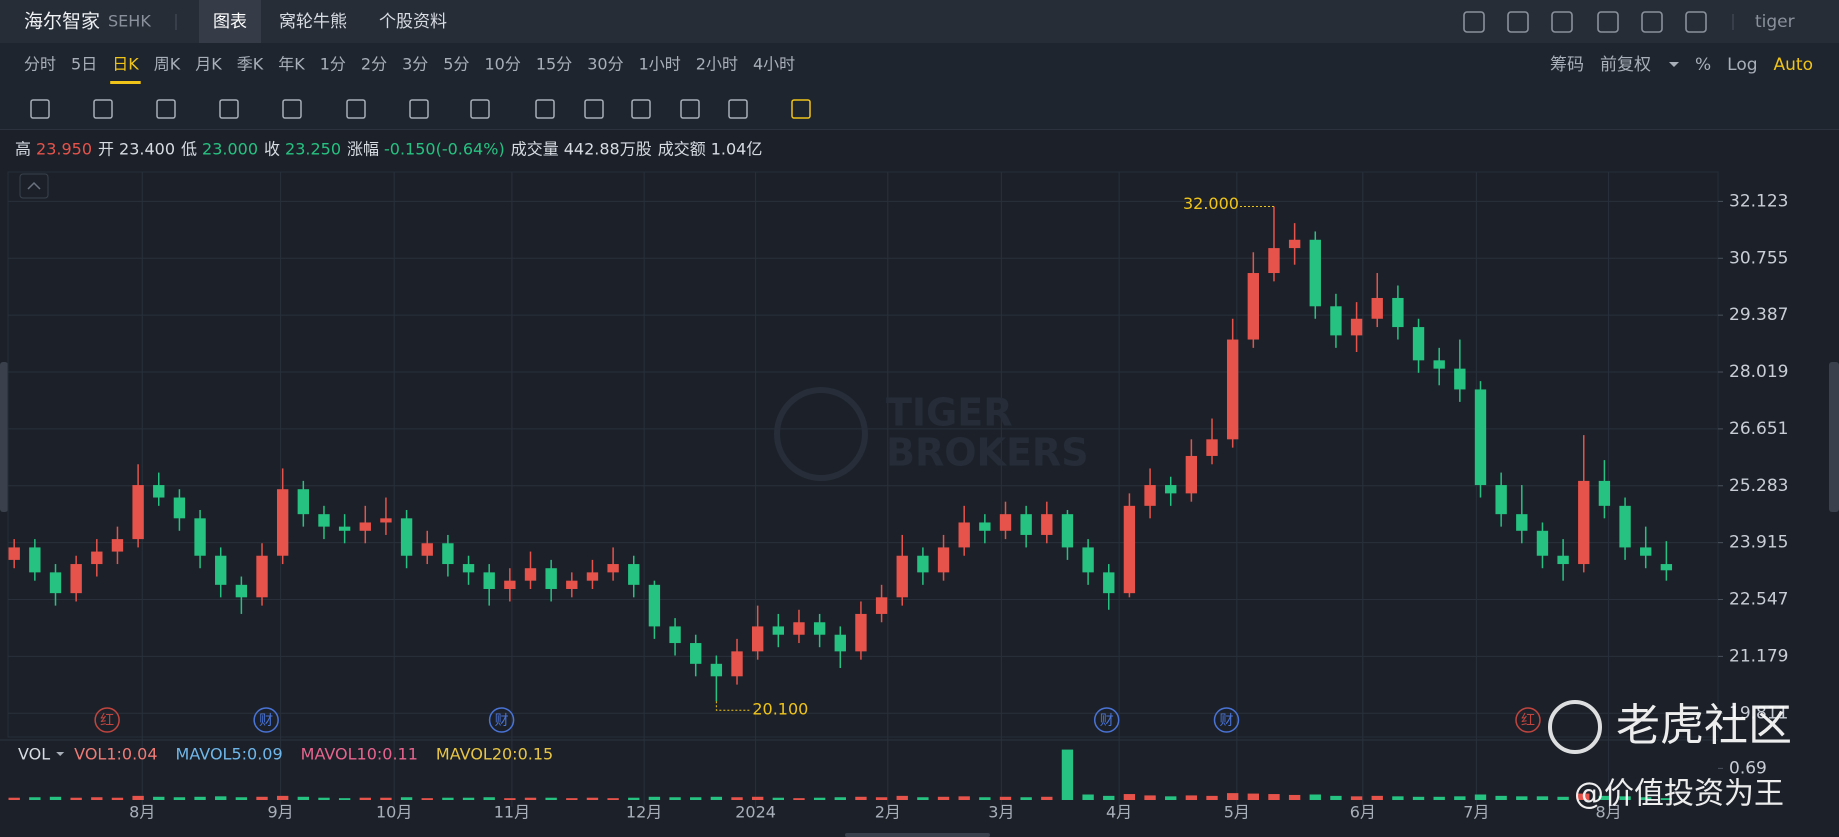  I want to click on period-option: 2小时, so click(717, 64).